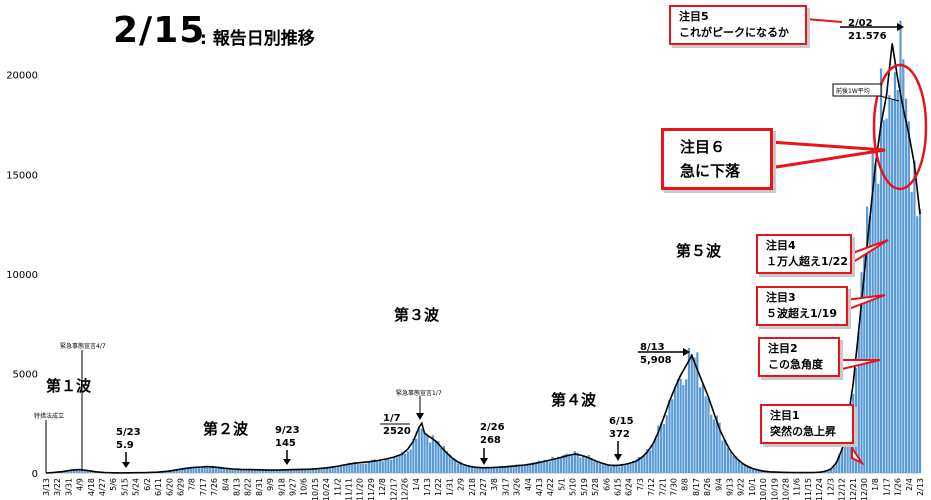 The height and width of the screenshot is (500, 931). Describe the element at coordinates (270, 484) in the screenshot. I see `x-tick-label-20: 9/9` at that location.